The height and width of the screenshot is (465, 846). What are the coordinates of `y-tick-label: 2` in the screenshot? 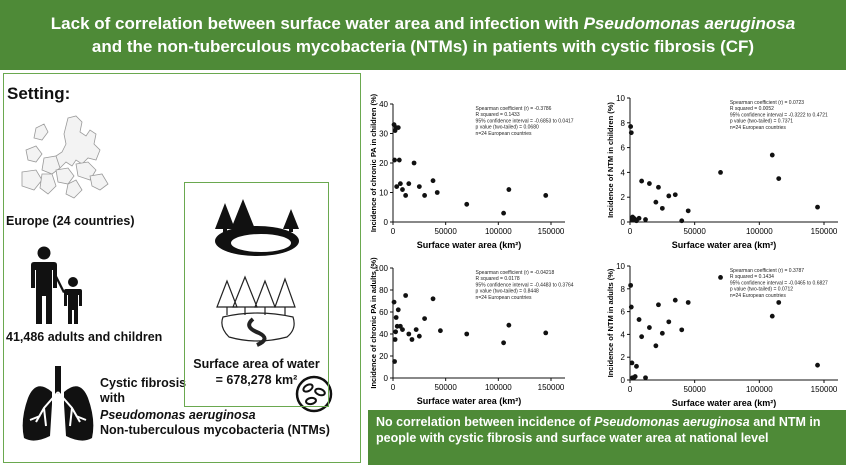 It's located at (623, 357).